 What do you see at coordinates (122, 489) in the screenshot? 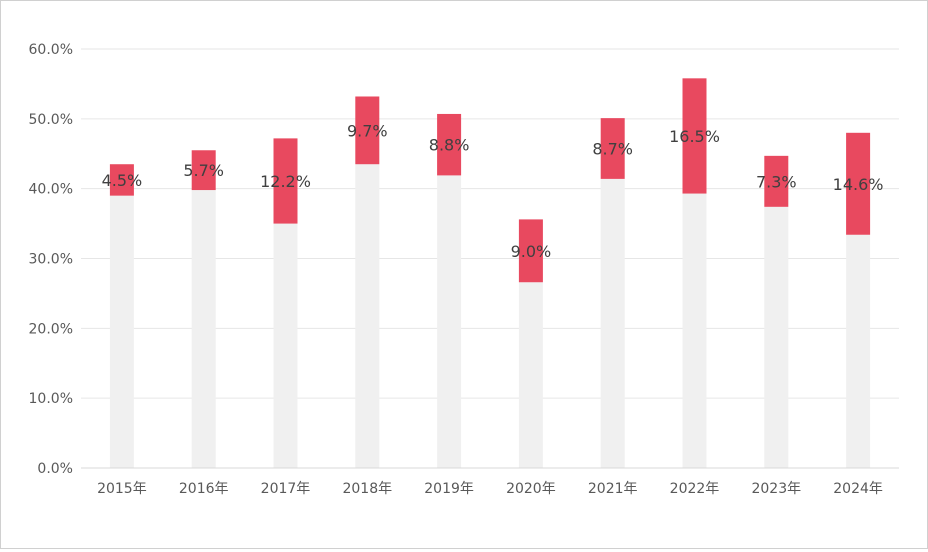
I see `x-tick-label: 2015年` at bounding box center [122, 489].